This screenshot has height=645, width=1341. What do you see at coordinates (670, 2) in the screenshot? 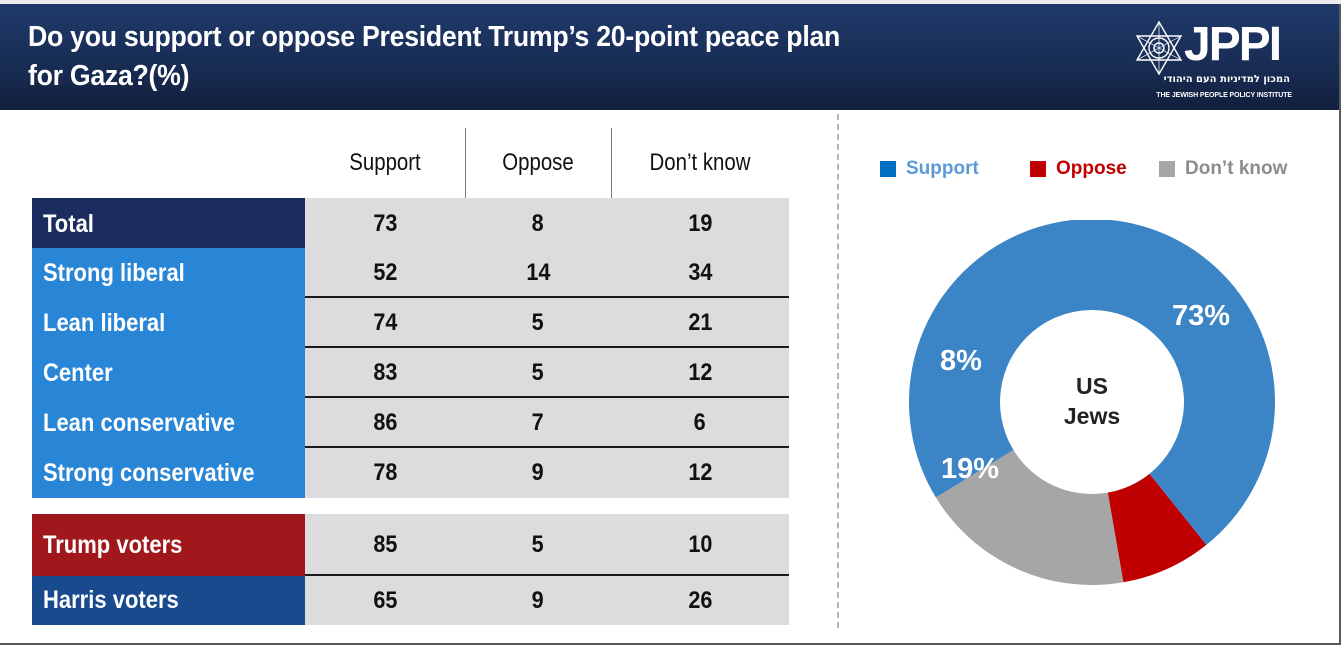
I see `top-strip` at bounding box center [670, 2].